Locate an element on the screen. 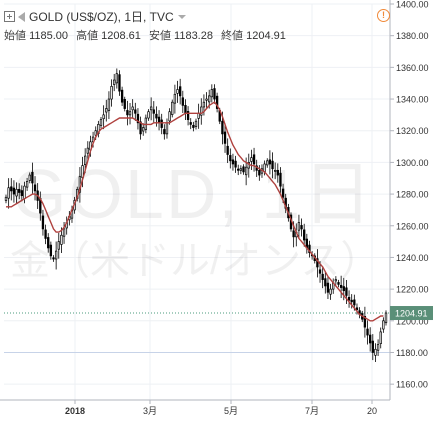 The height and width of the screenshot is (427, 435). last-price-label: 1204.91 is located at coordinates (411, 314).